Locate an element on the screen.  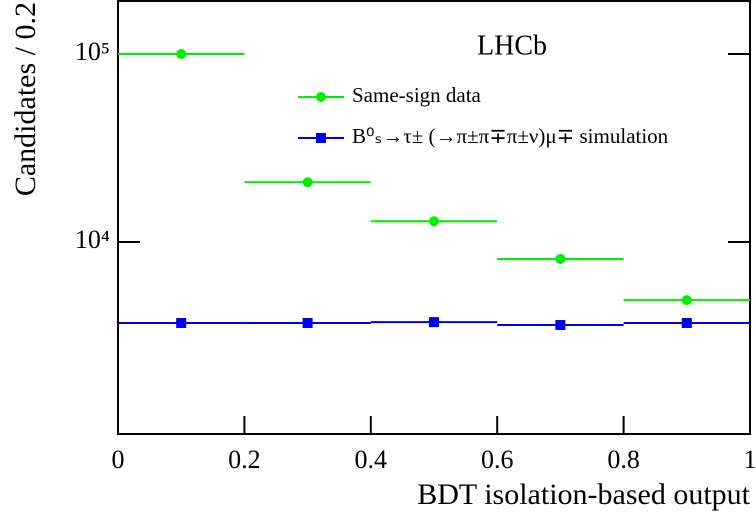
x-tick-label: 0.8 is located at coordinates (623, 459).